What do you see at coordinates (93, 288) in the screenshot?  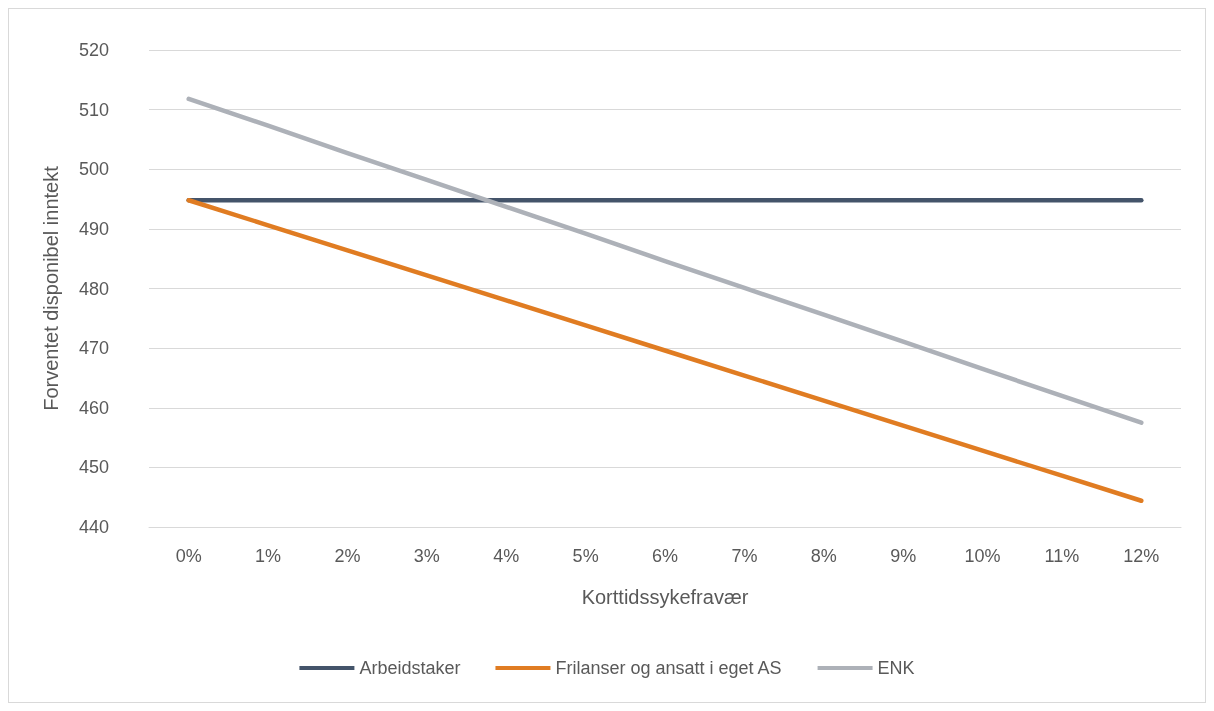 I see `y-tick-label: 480` at bounding box center [93, 288].